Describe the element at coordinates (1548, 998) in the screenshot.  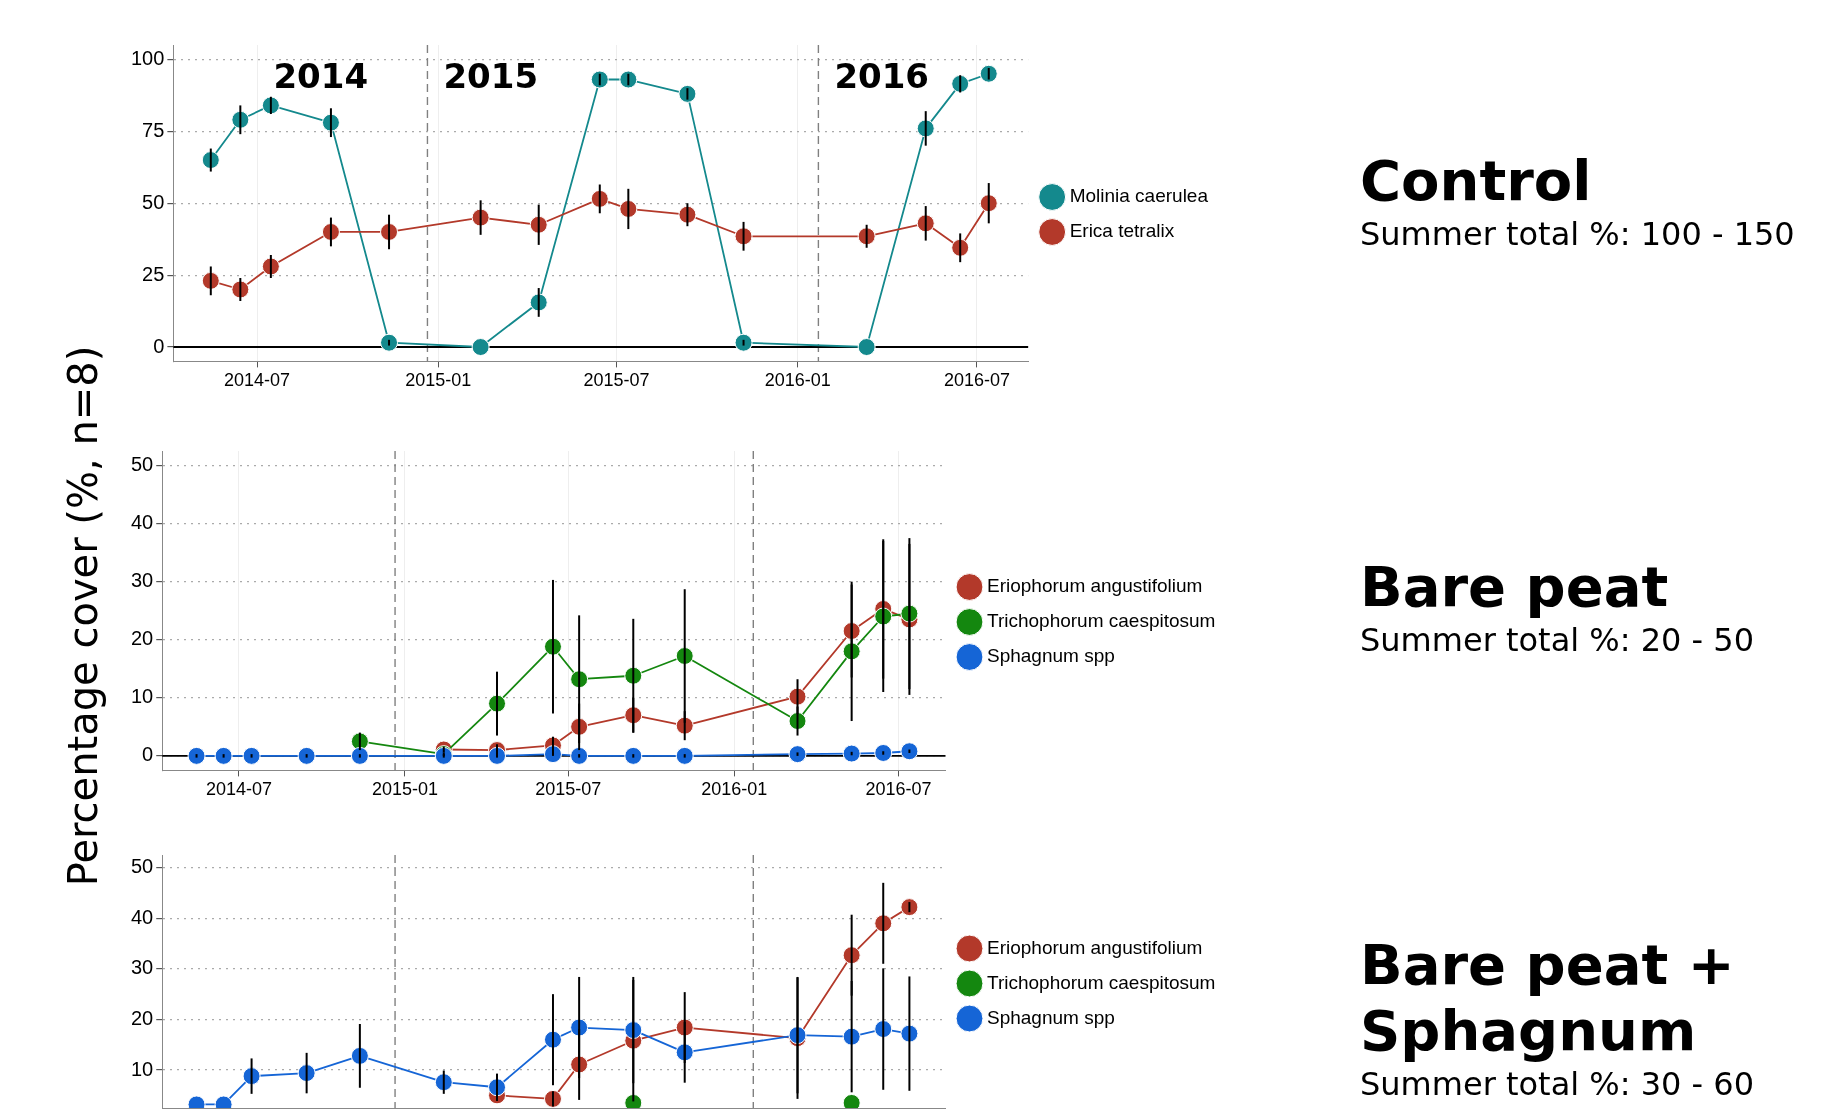
I see `text: Bare peat + Sphagnum` at that location.